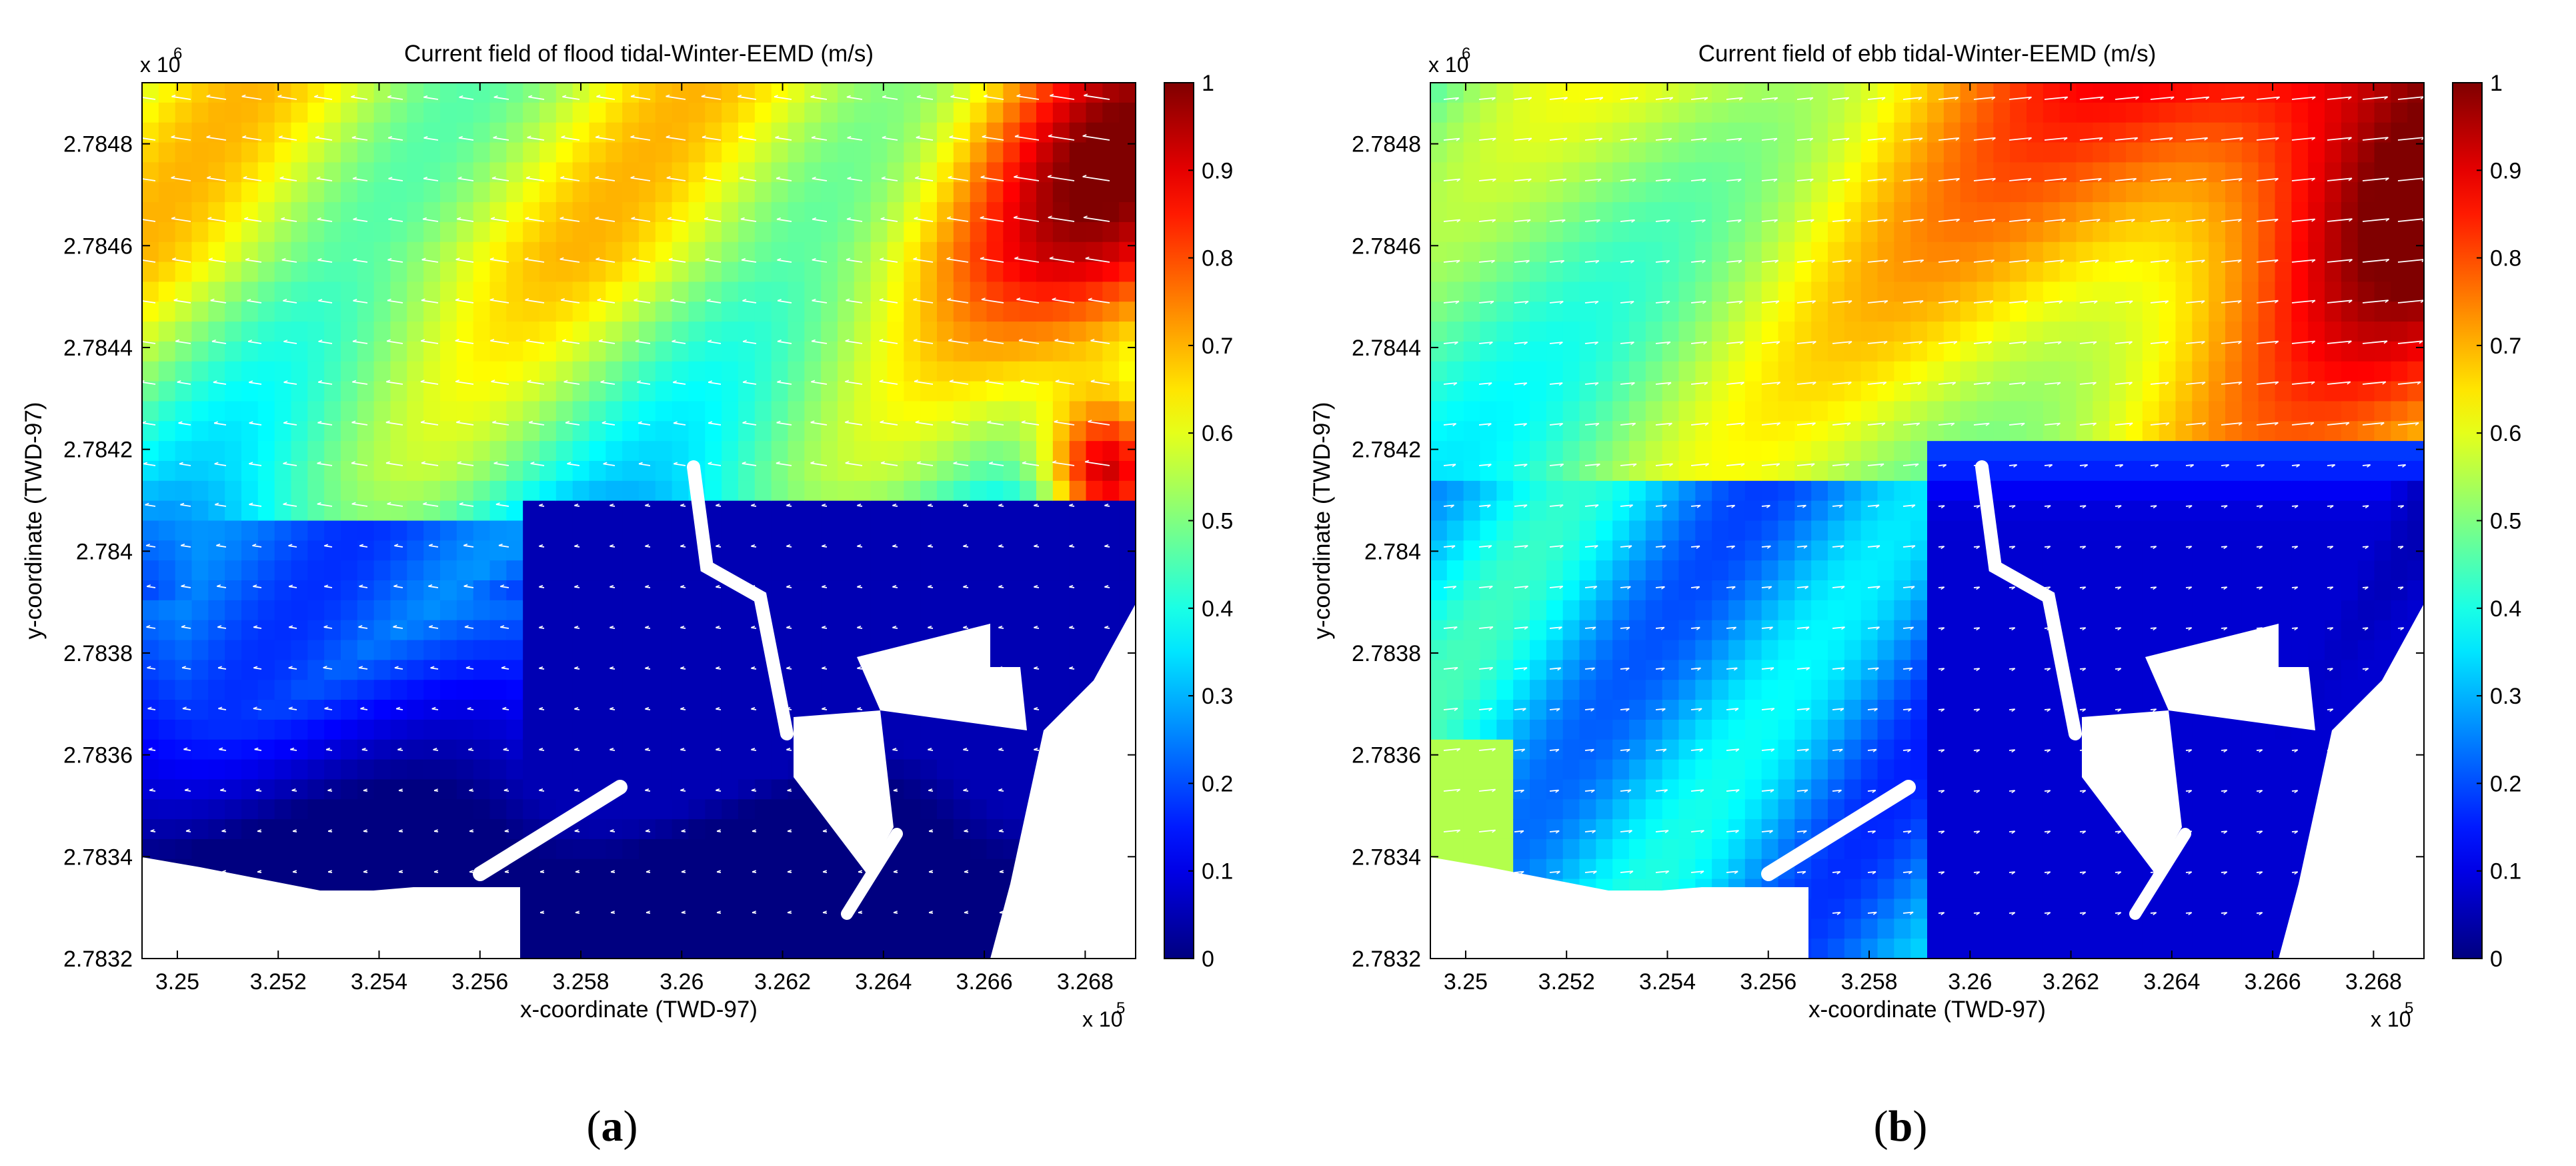 Image resolution: width=2576 pixels, height=1166 pixels. I want to click on y-multiplier-exp: 6, so click(178, 54).